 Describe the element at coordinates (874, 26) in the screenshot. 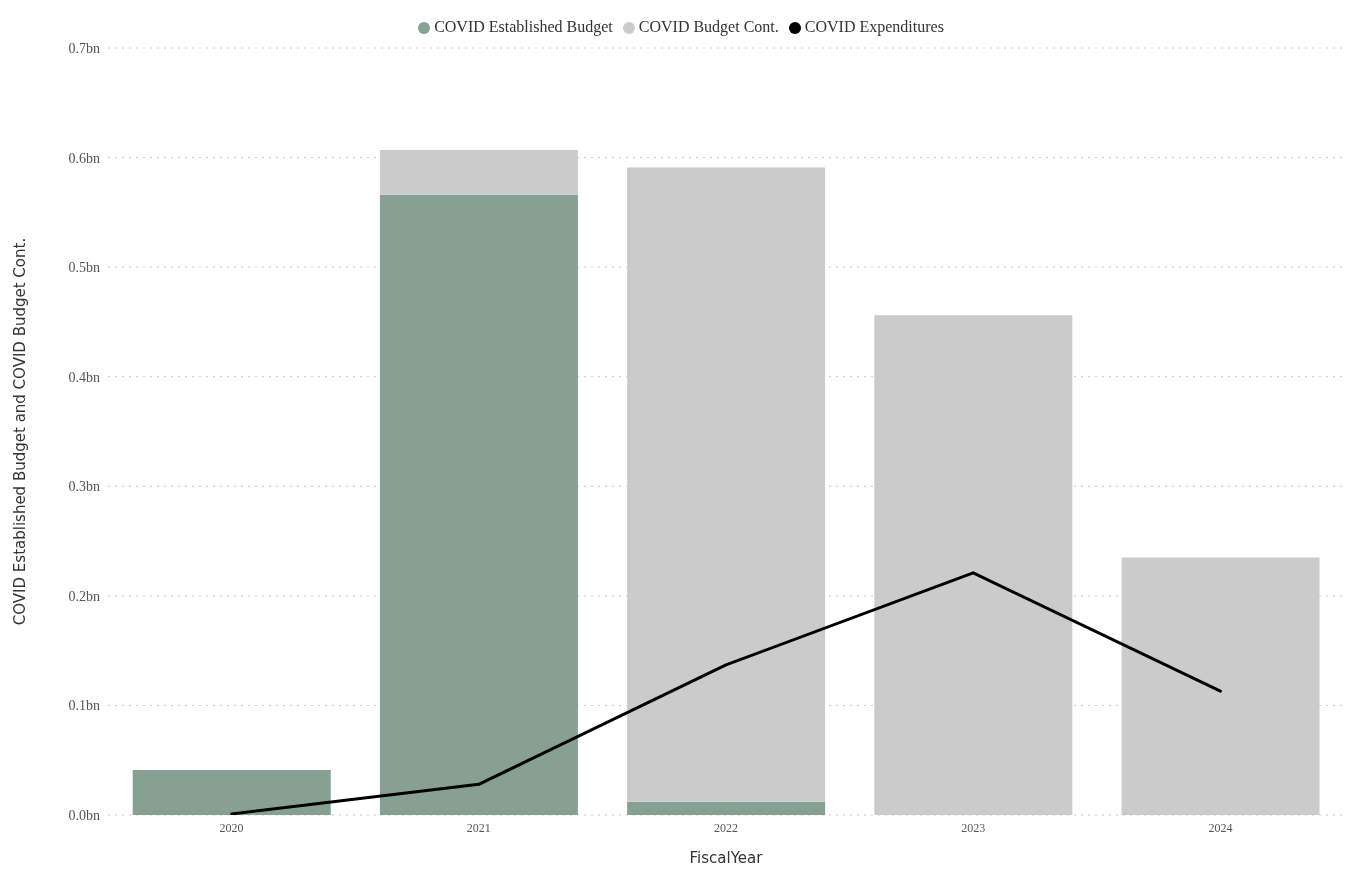

I see `legend-label: COVID Expenditures` at that location.